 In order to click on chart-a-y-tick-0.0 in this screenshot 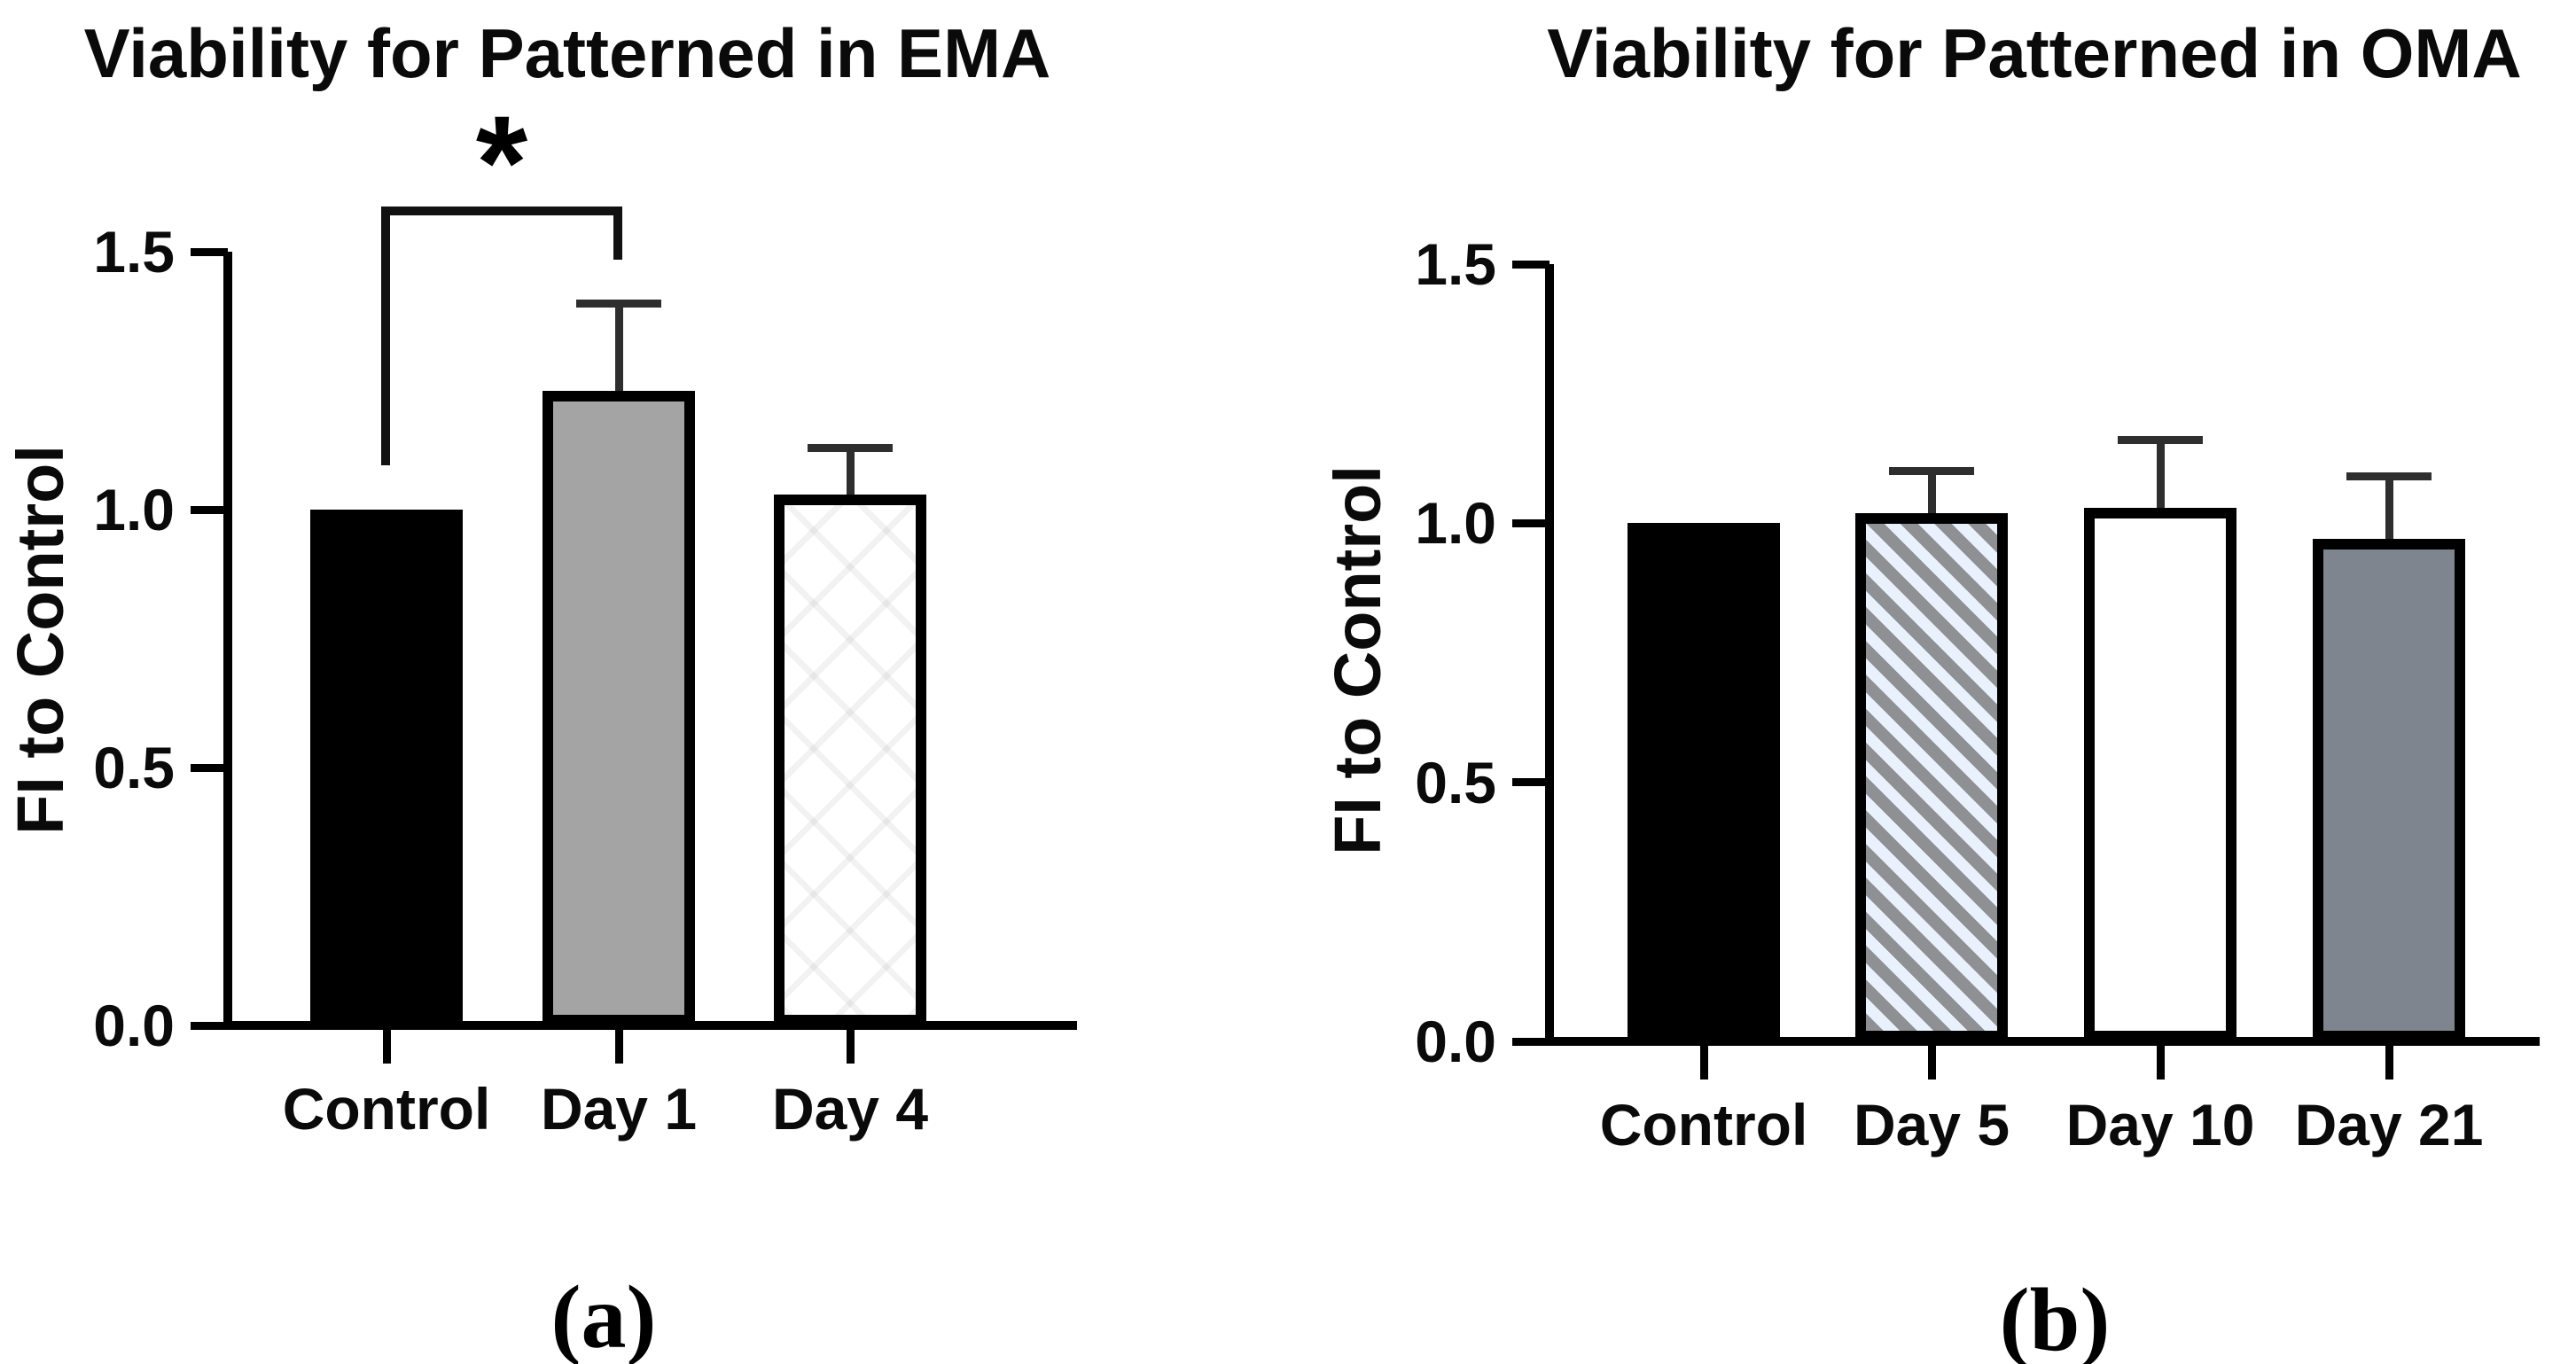, I will do `click(209, 1026)`.